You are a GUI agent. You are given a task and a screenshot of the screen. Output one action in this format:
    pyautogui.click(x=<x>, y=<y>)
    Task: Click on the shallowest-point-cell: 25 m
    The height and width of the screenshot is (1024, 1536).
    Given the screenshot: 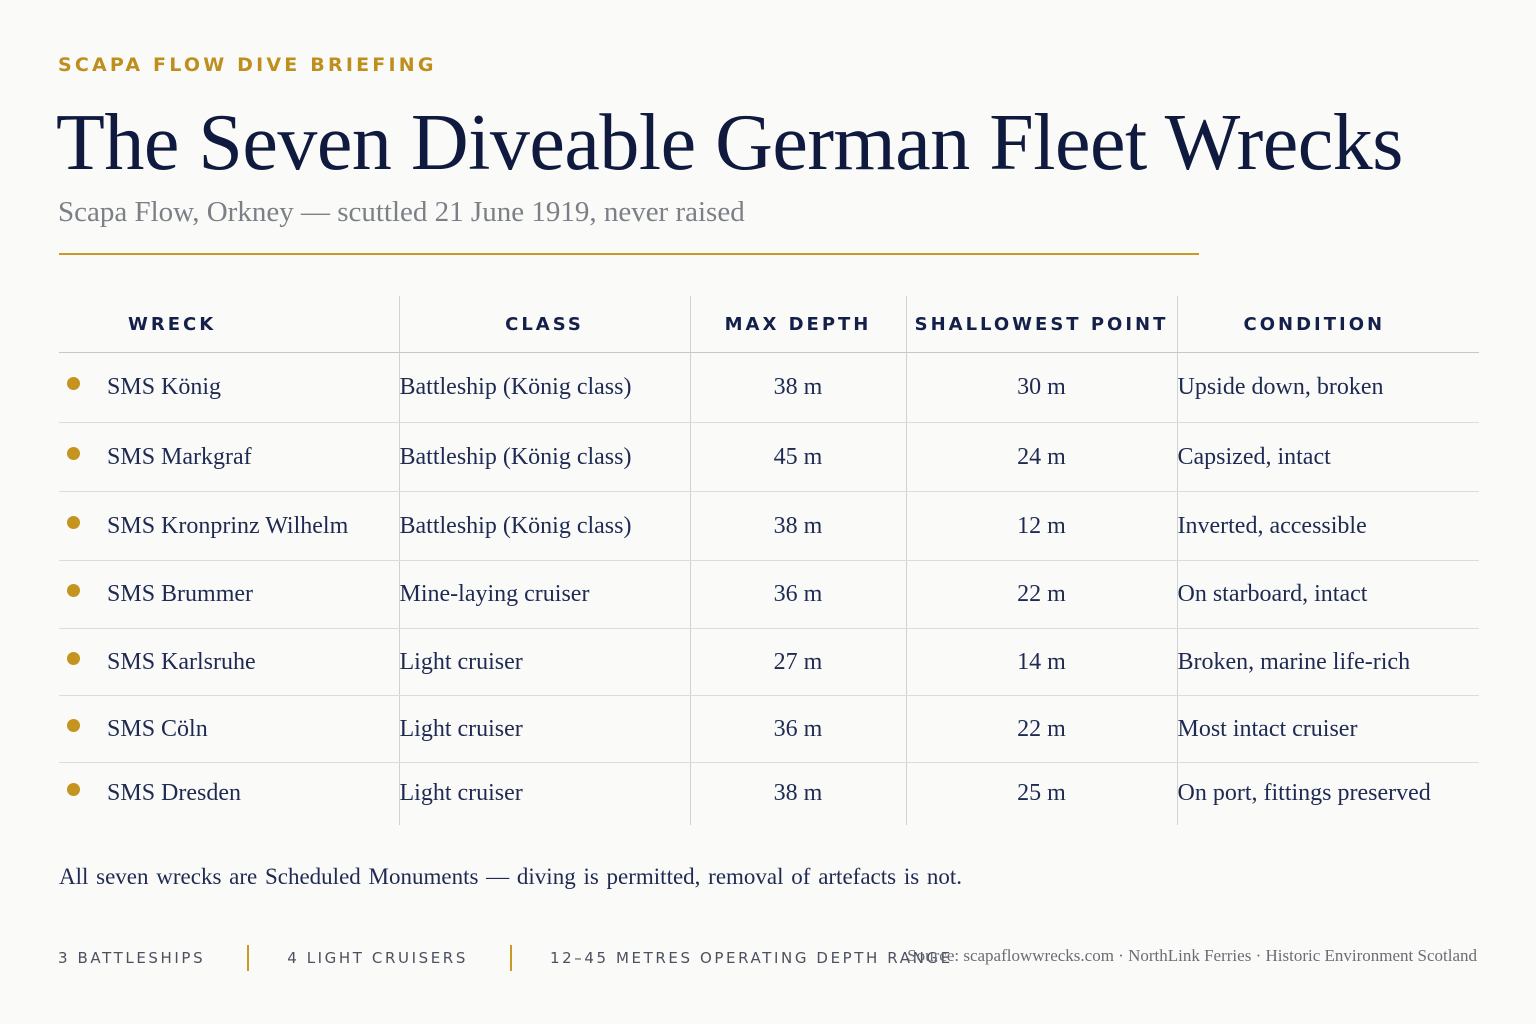 What is the action you would take?
    pyautogui.click(x=1041, y=793)
    